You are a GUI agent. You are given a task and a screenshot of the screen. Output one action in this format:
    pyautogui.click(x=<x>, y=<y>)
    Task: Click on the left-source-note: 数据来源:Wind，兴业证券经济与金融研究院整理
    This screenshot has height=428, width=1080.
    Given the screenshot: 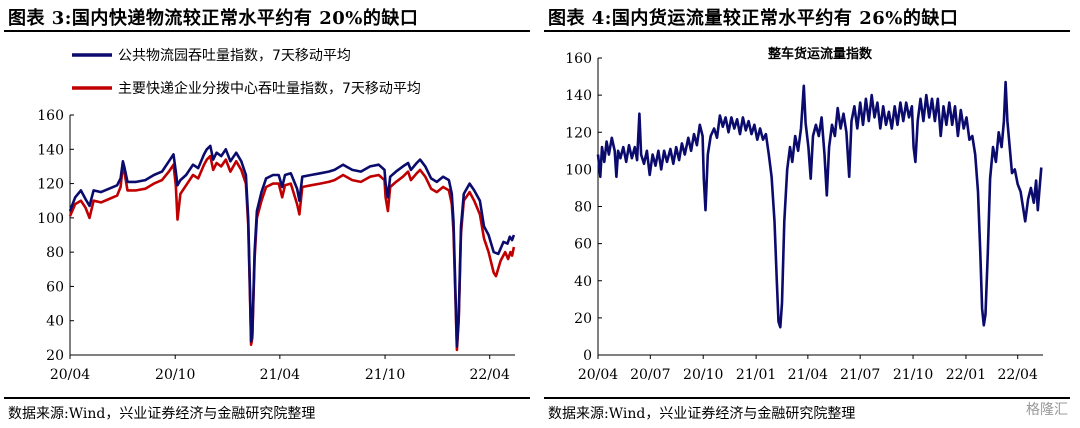 What is the action you would take?
    pyautogui.click(x=162, y=414)
    